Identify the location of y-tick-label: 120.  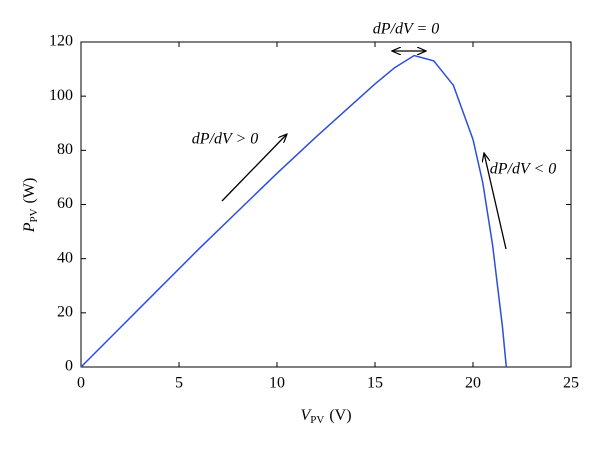
(61, 41).